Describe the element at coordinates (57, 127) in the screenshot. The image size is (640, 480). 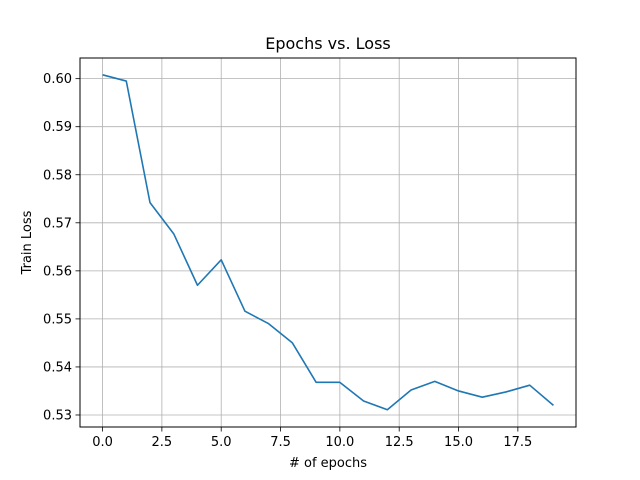
I see `y-tick-label: 0.59` at that location.